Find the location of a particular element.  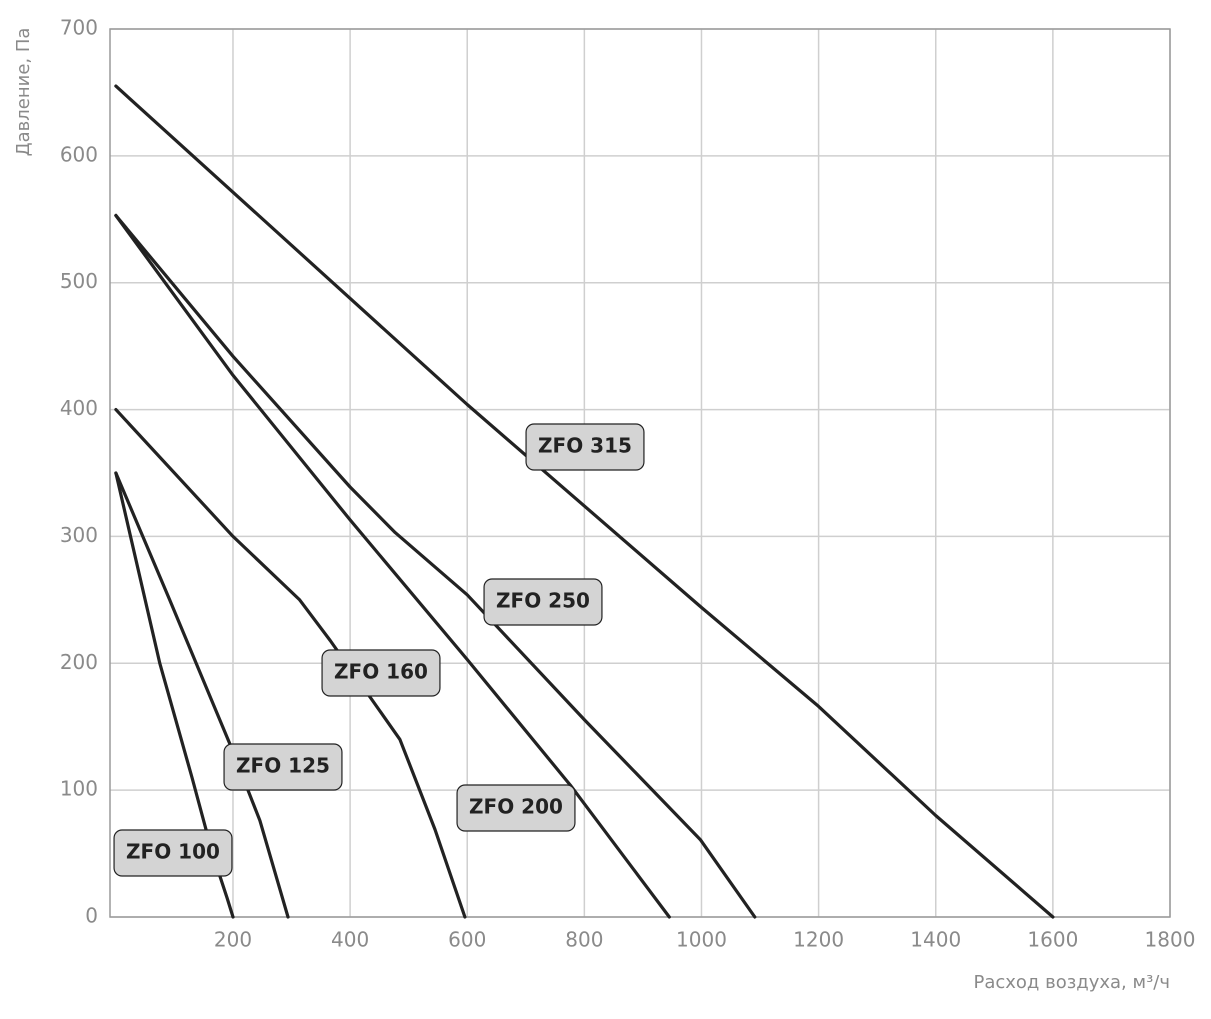

y-tick-label: 100 is located at coordinates (79, 789).